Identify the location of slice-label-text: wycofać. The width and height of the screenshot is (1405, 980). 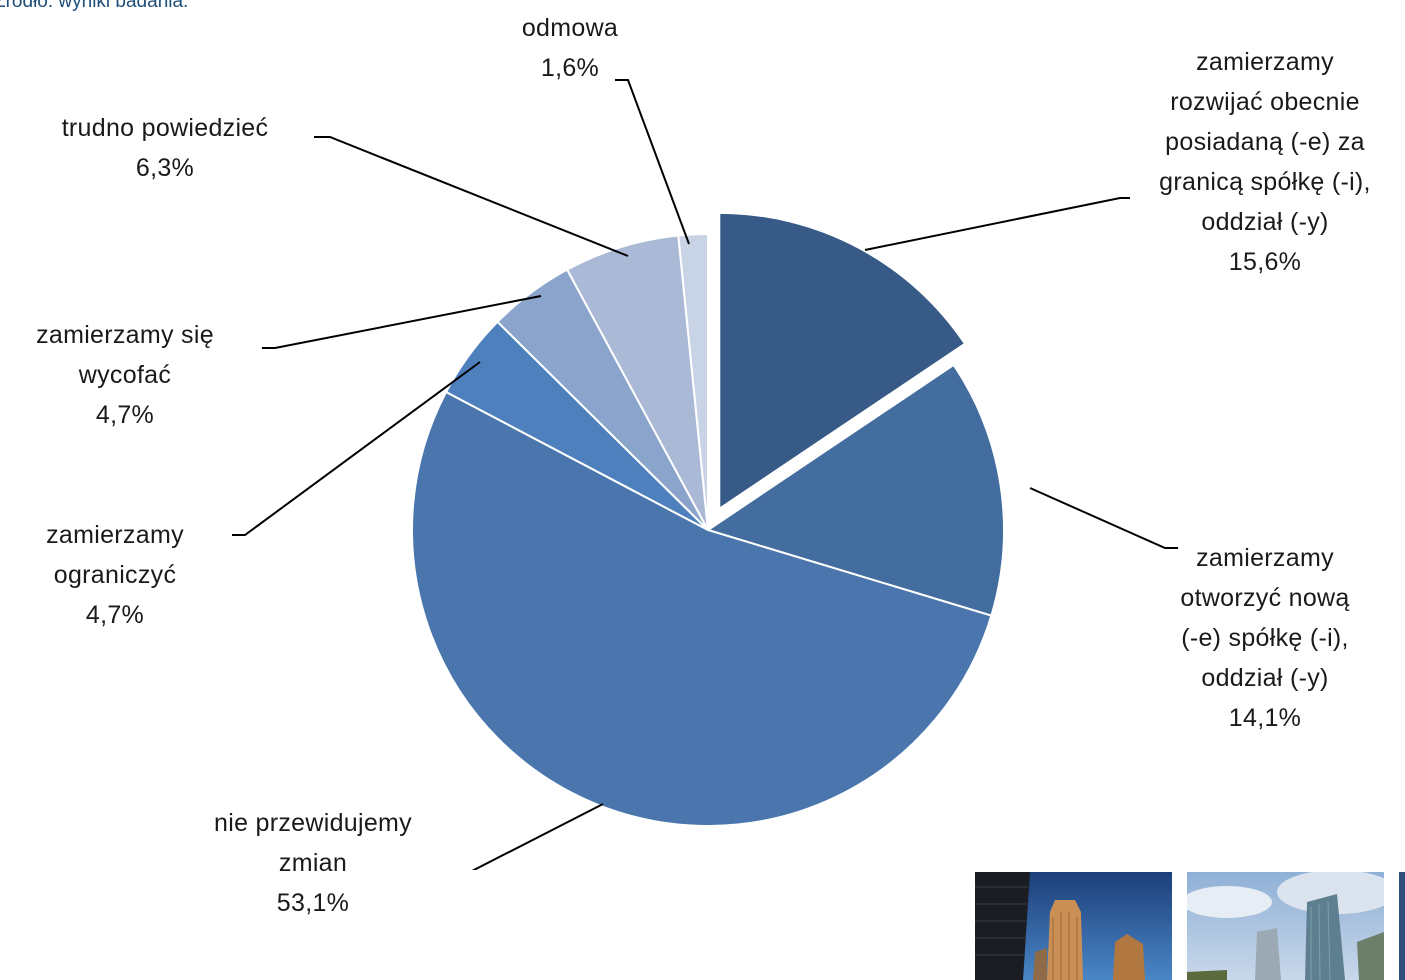
(125, 375).